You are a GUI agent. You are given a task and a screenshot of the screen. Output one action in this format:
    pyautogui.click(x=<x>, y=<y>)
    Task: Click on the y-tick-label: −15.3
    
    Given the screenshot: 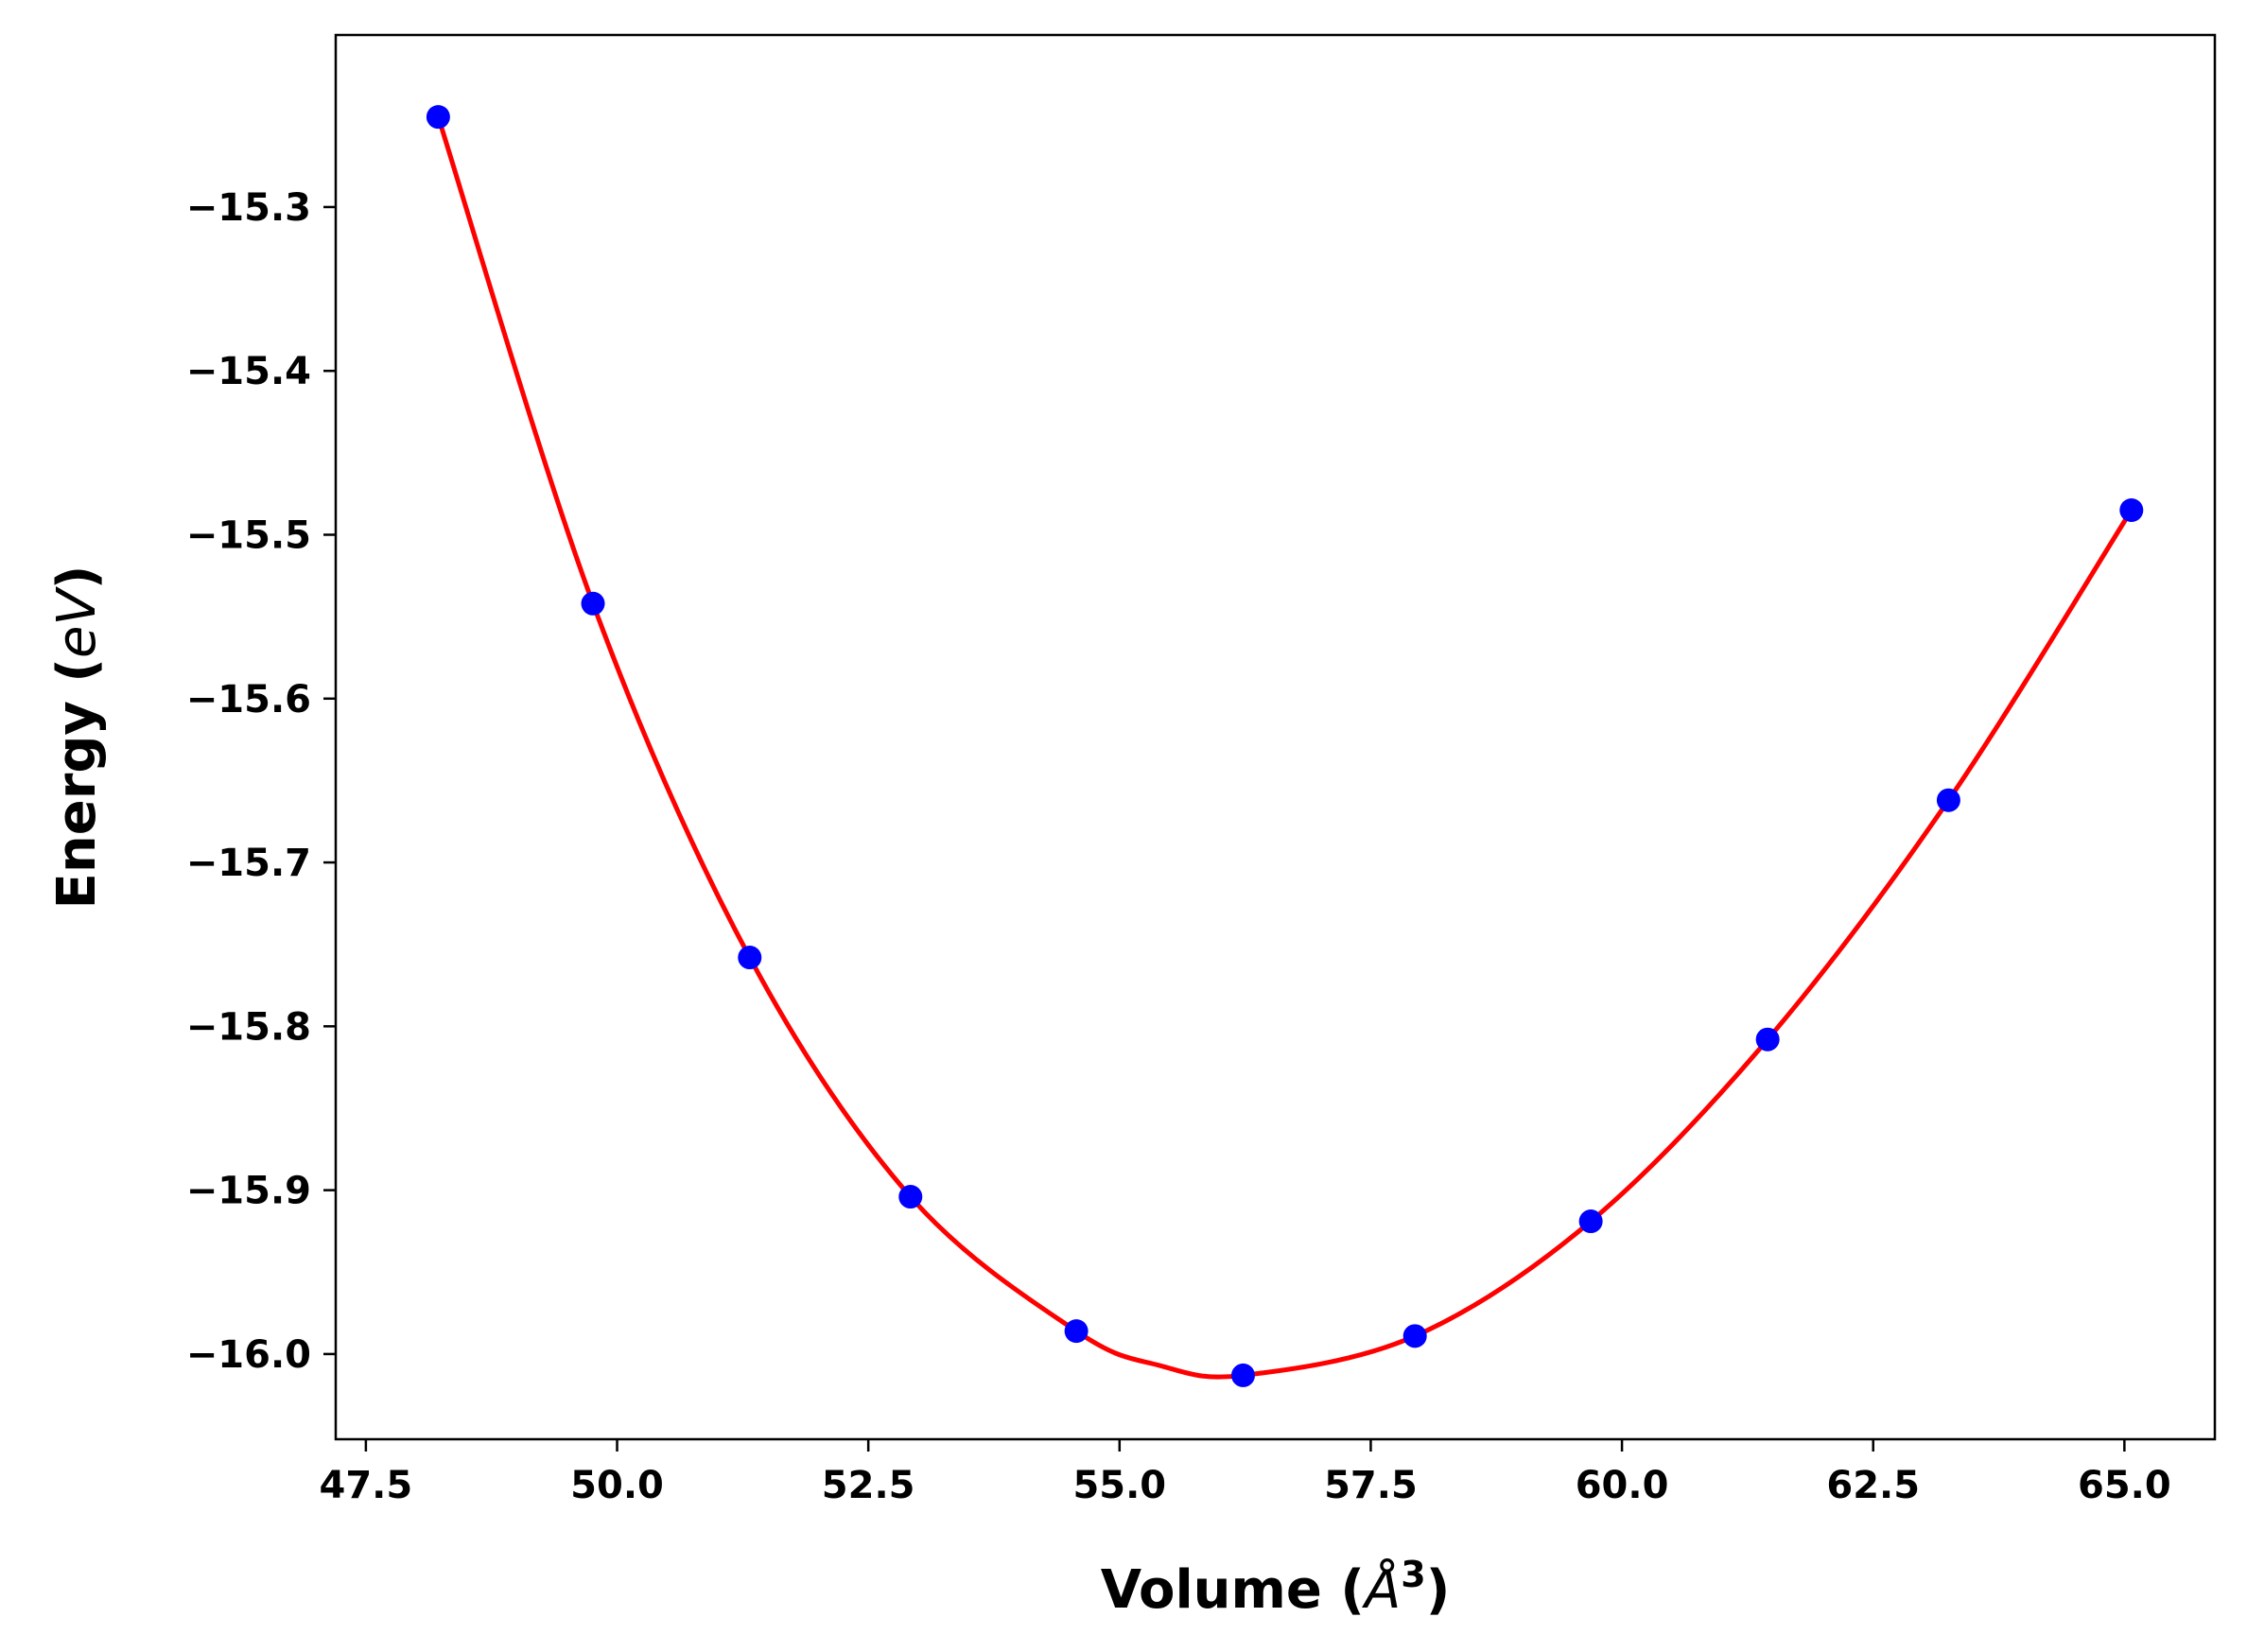 What is the action you would take?
    pyautogui.click(x=249, y=208)
    